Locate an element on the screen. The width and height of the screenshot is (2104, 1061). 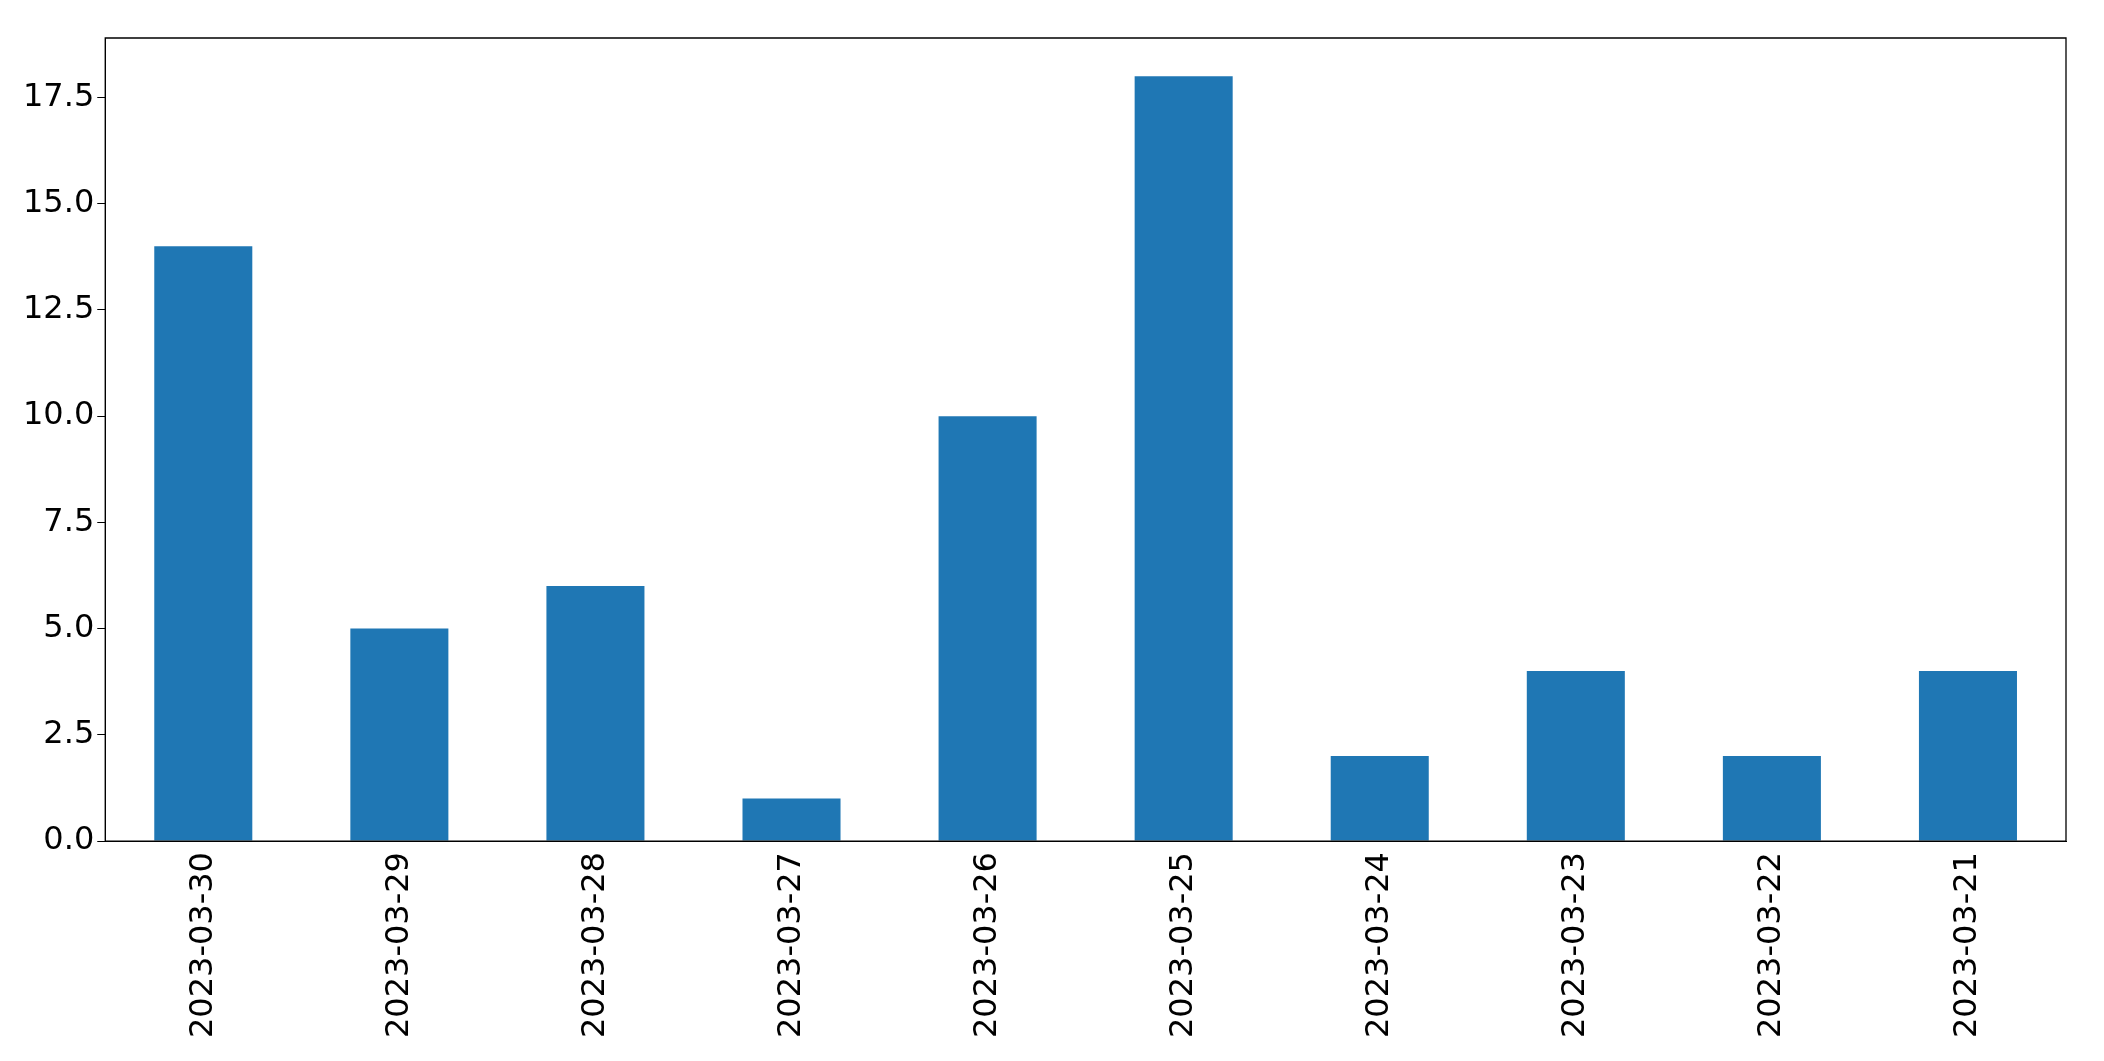
y-tick-label: 2.5 is located at coordinates (69, 732).